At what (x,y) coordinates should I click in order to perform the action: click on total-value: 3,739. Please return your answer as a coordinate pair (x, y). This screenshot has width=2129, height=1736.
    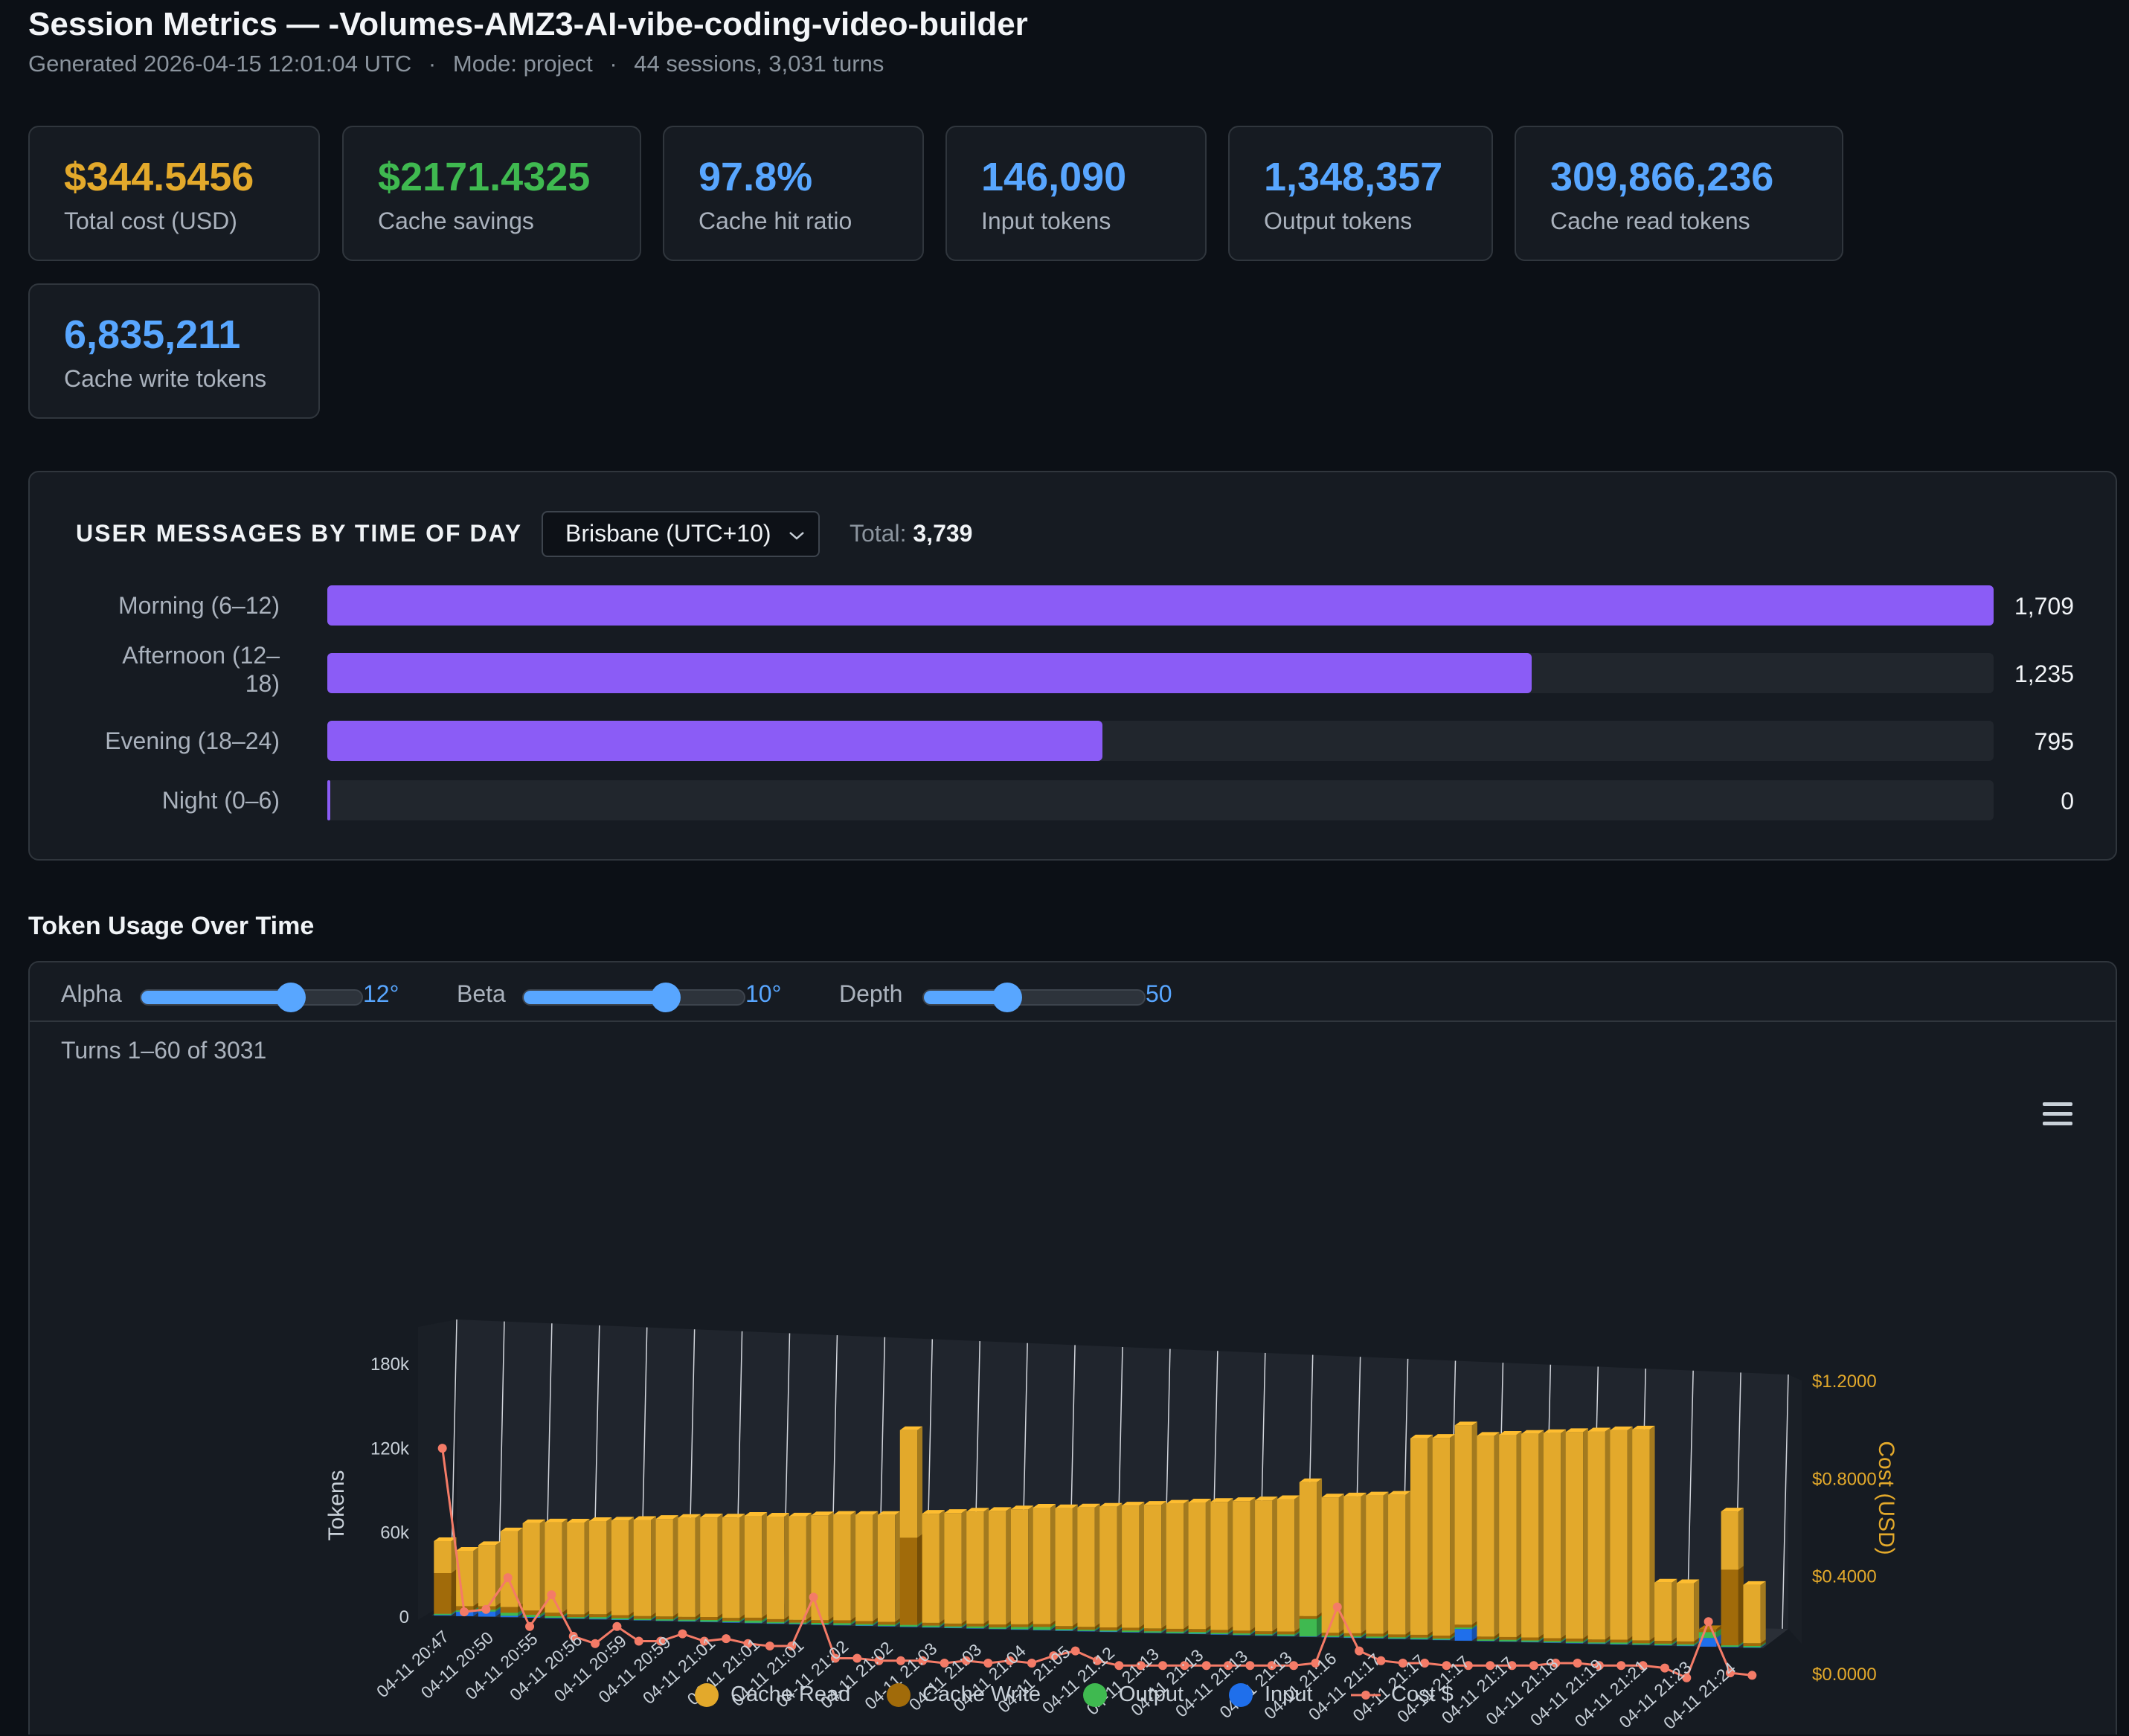
    Looking at the image, I should click on (943, 533).